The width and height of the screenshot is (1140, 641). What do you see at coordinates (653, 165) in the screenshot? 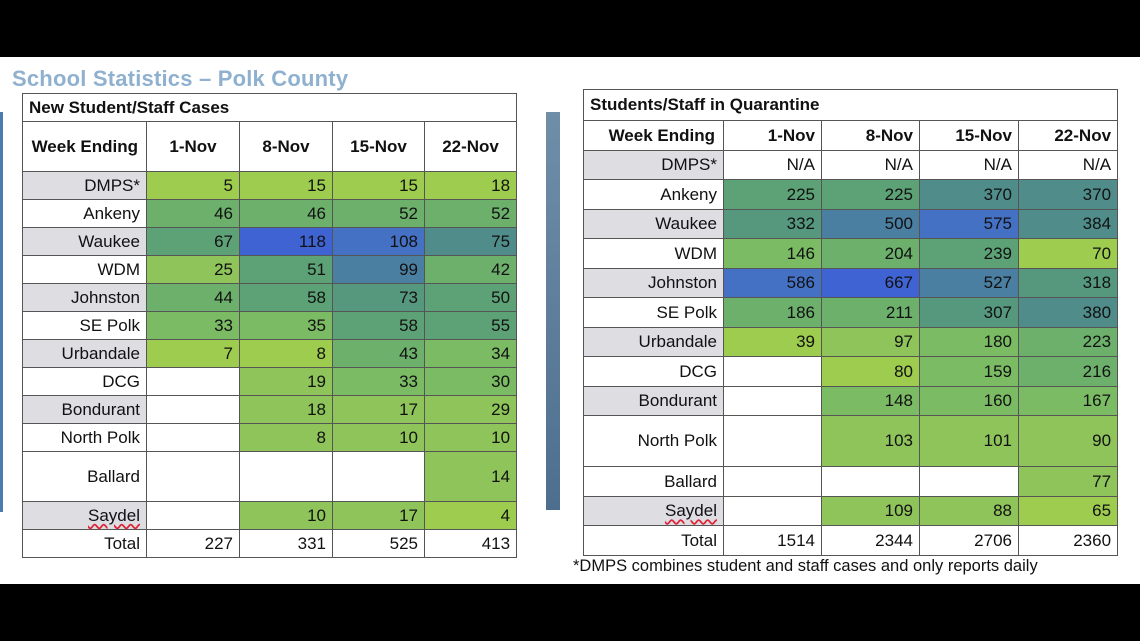
I see `row-label: DMPS*` at bounding box center [653, 165].